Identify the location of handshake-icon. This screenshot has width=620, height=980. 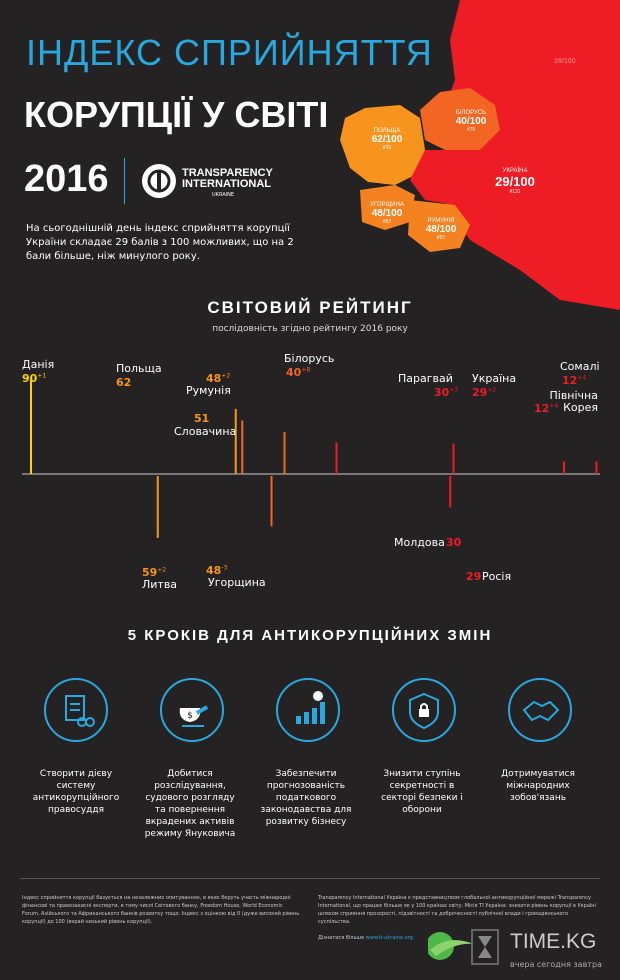
(540, 710).